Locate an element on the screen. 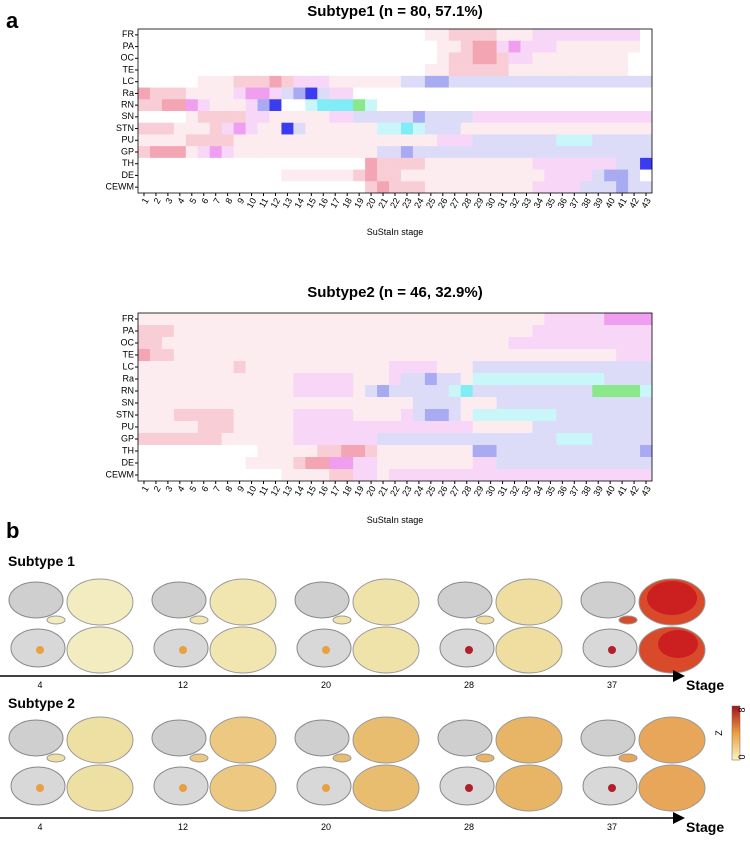  x-tick-label: 30 is located at coordinates (491, 203).